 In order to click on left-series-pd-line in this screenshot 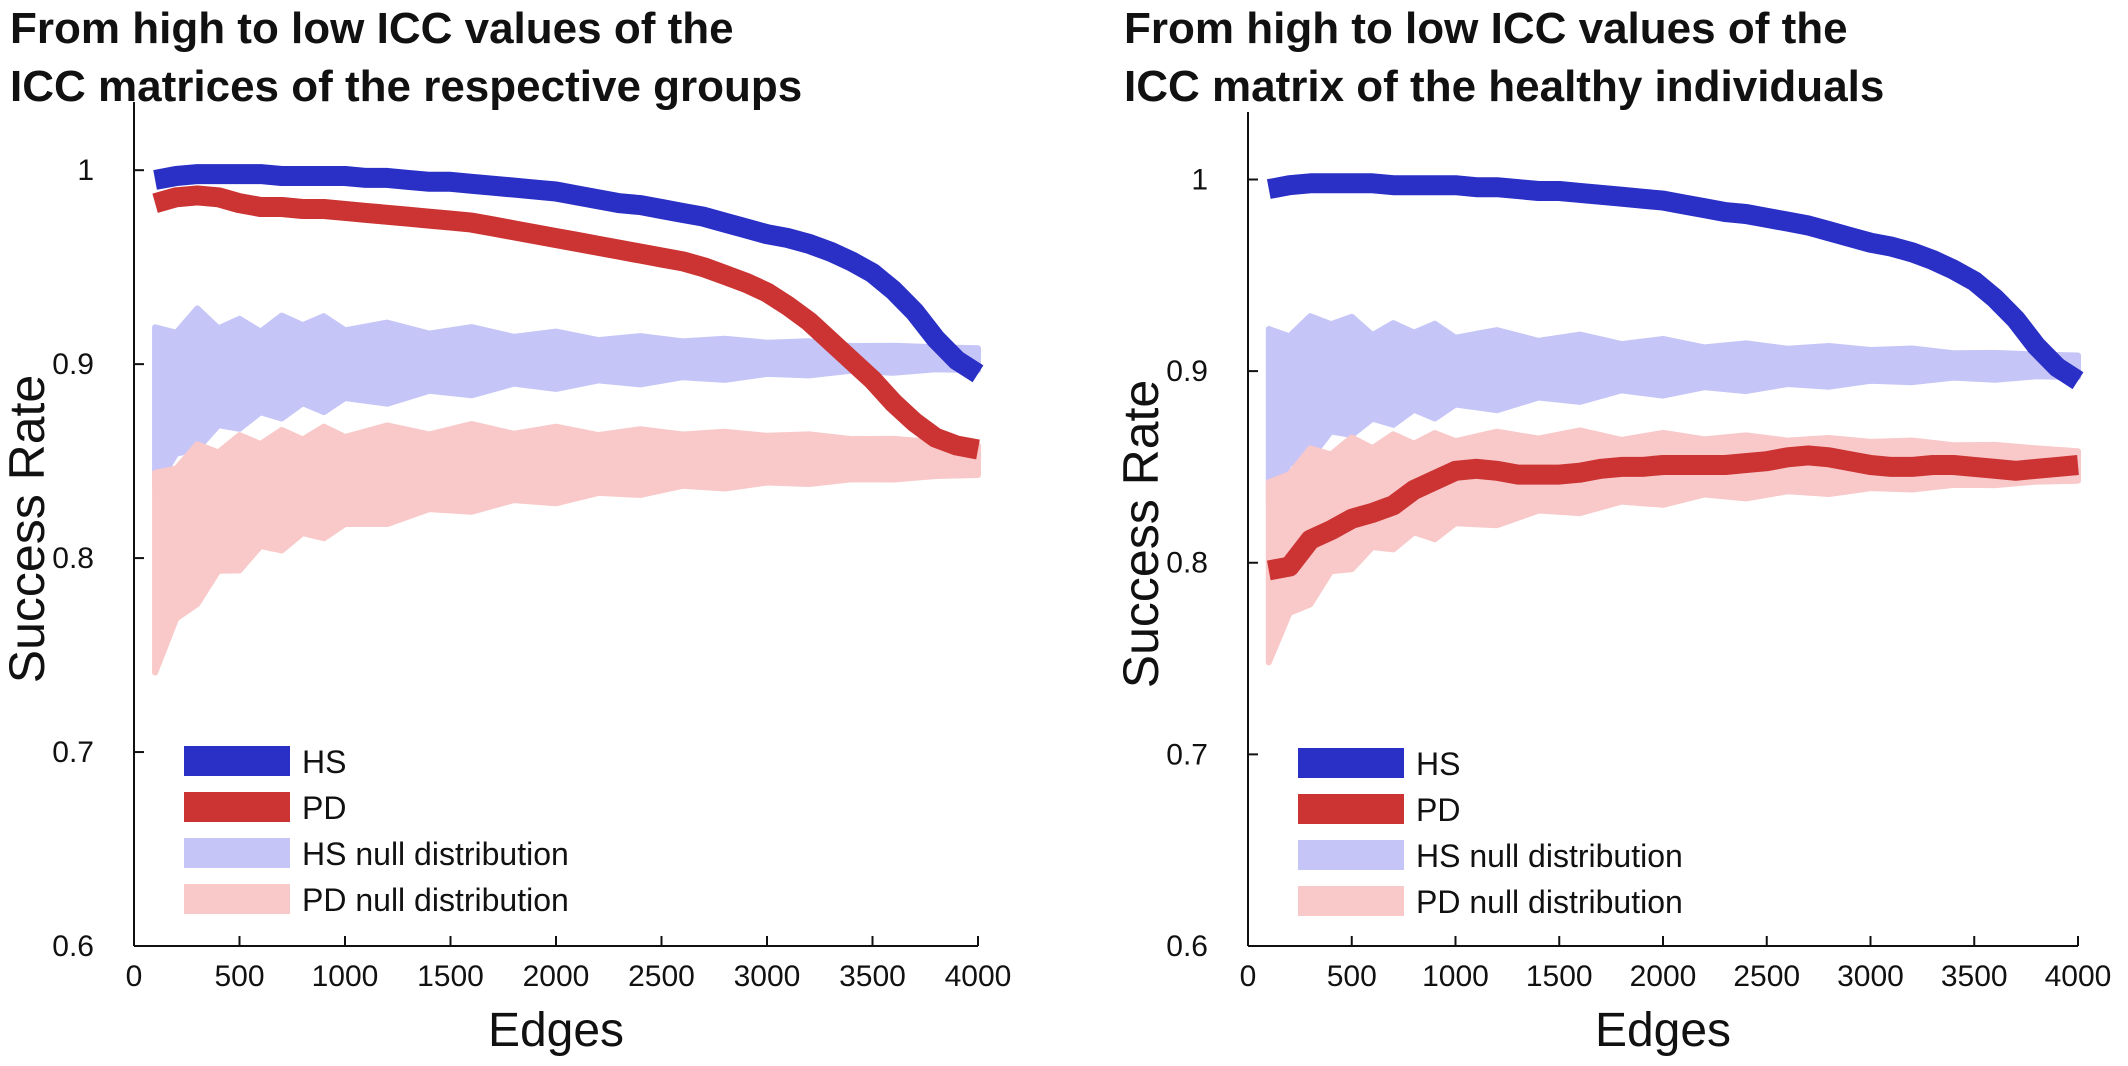, I will do `click(566, 322)`.